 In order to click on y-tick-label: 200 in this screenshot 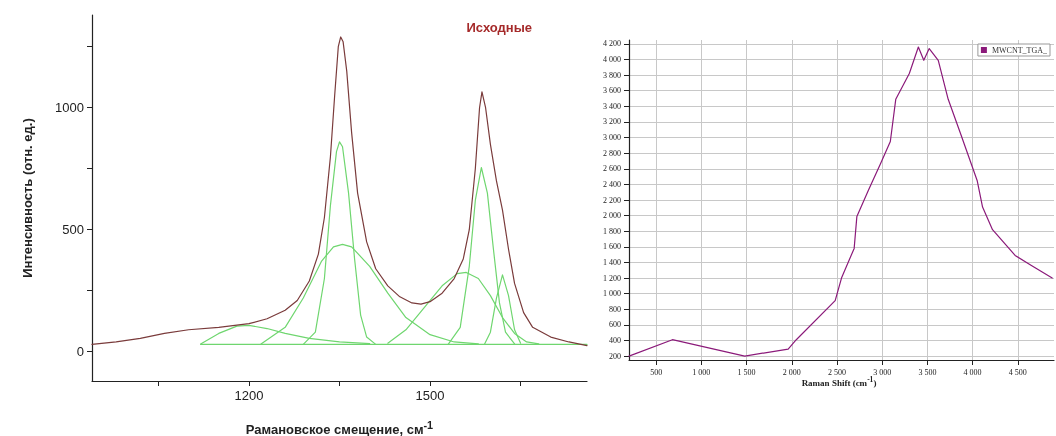, I will do `click(615, 356)`.